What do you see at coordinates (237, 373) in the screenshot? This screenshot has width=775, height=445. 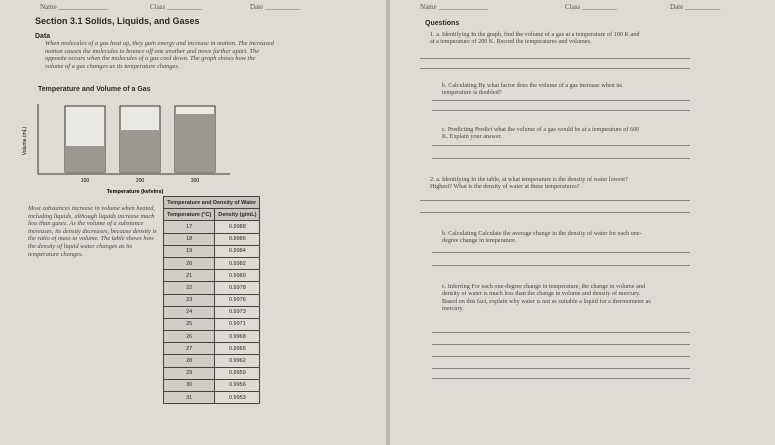 I see `density-cell: 0.9959` at bounding box center [237, 373].